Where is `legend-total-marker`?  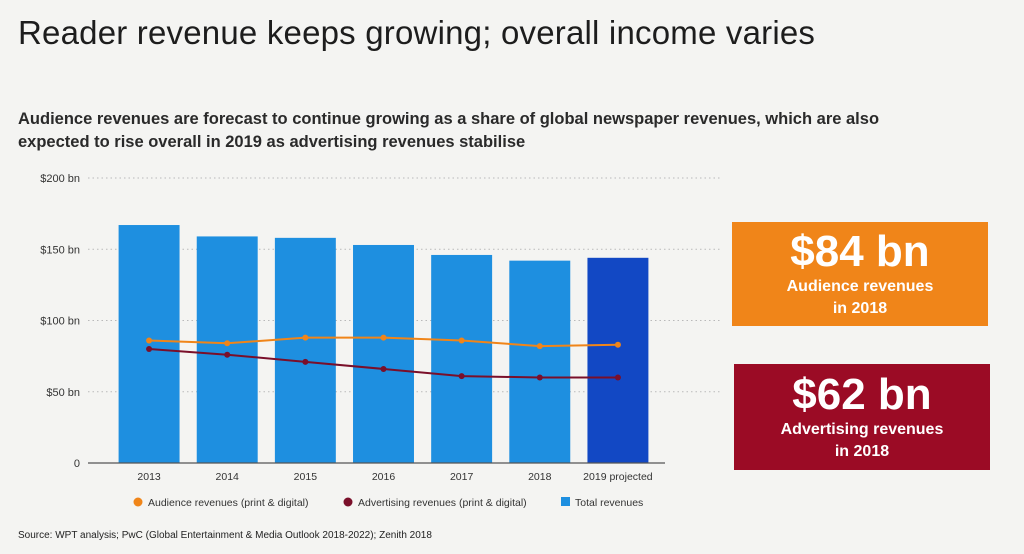
legend-total-marker is located at coordinates (565, 501).